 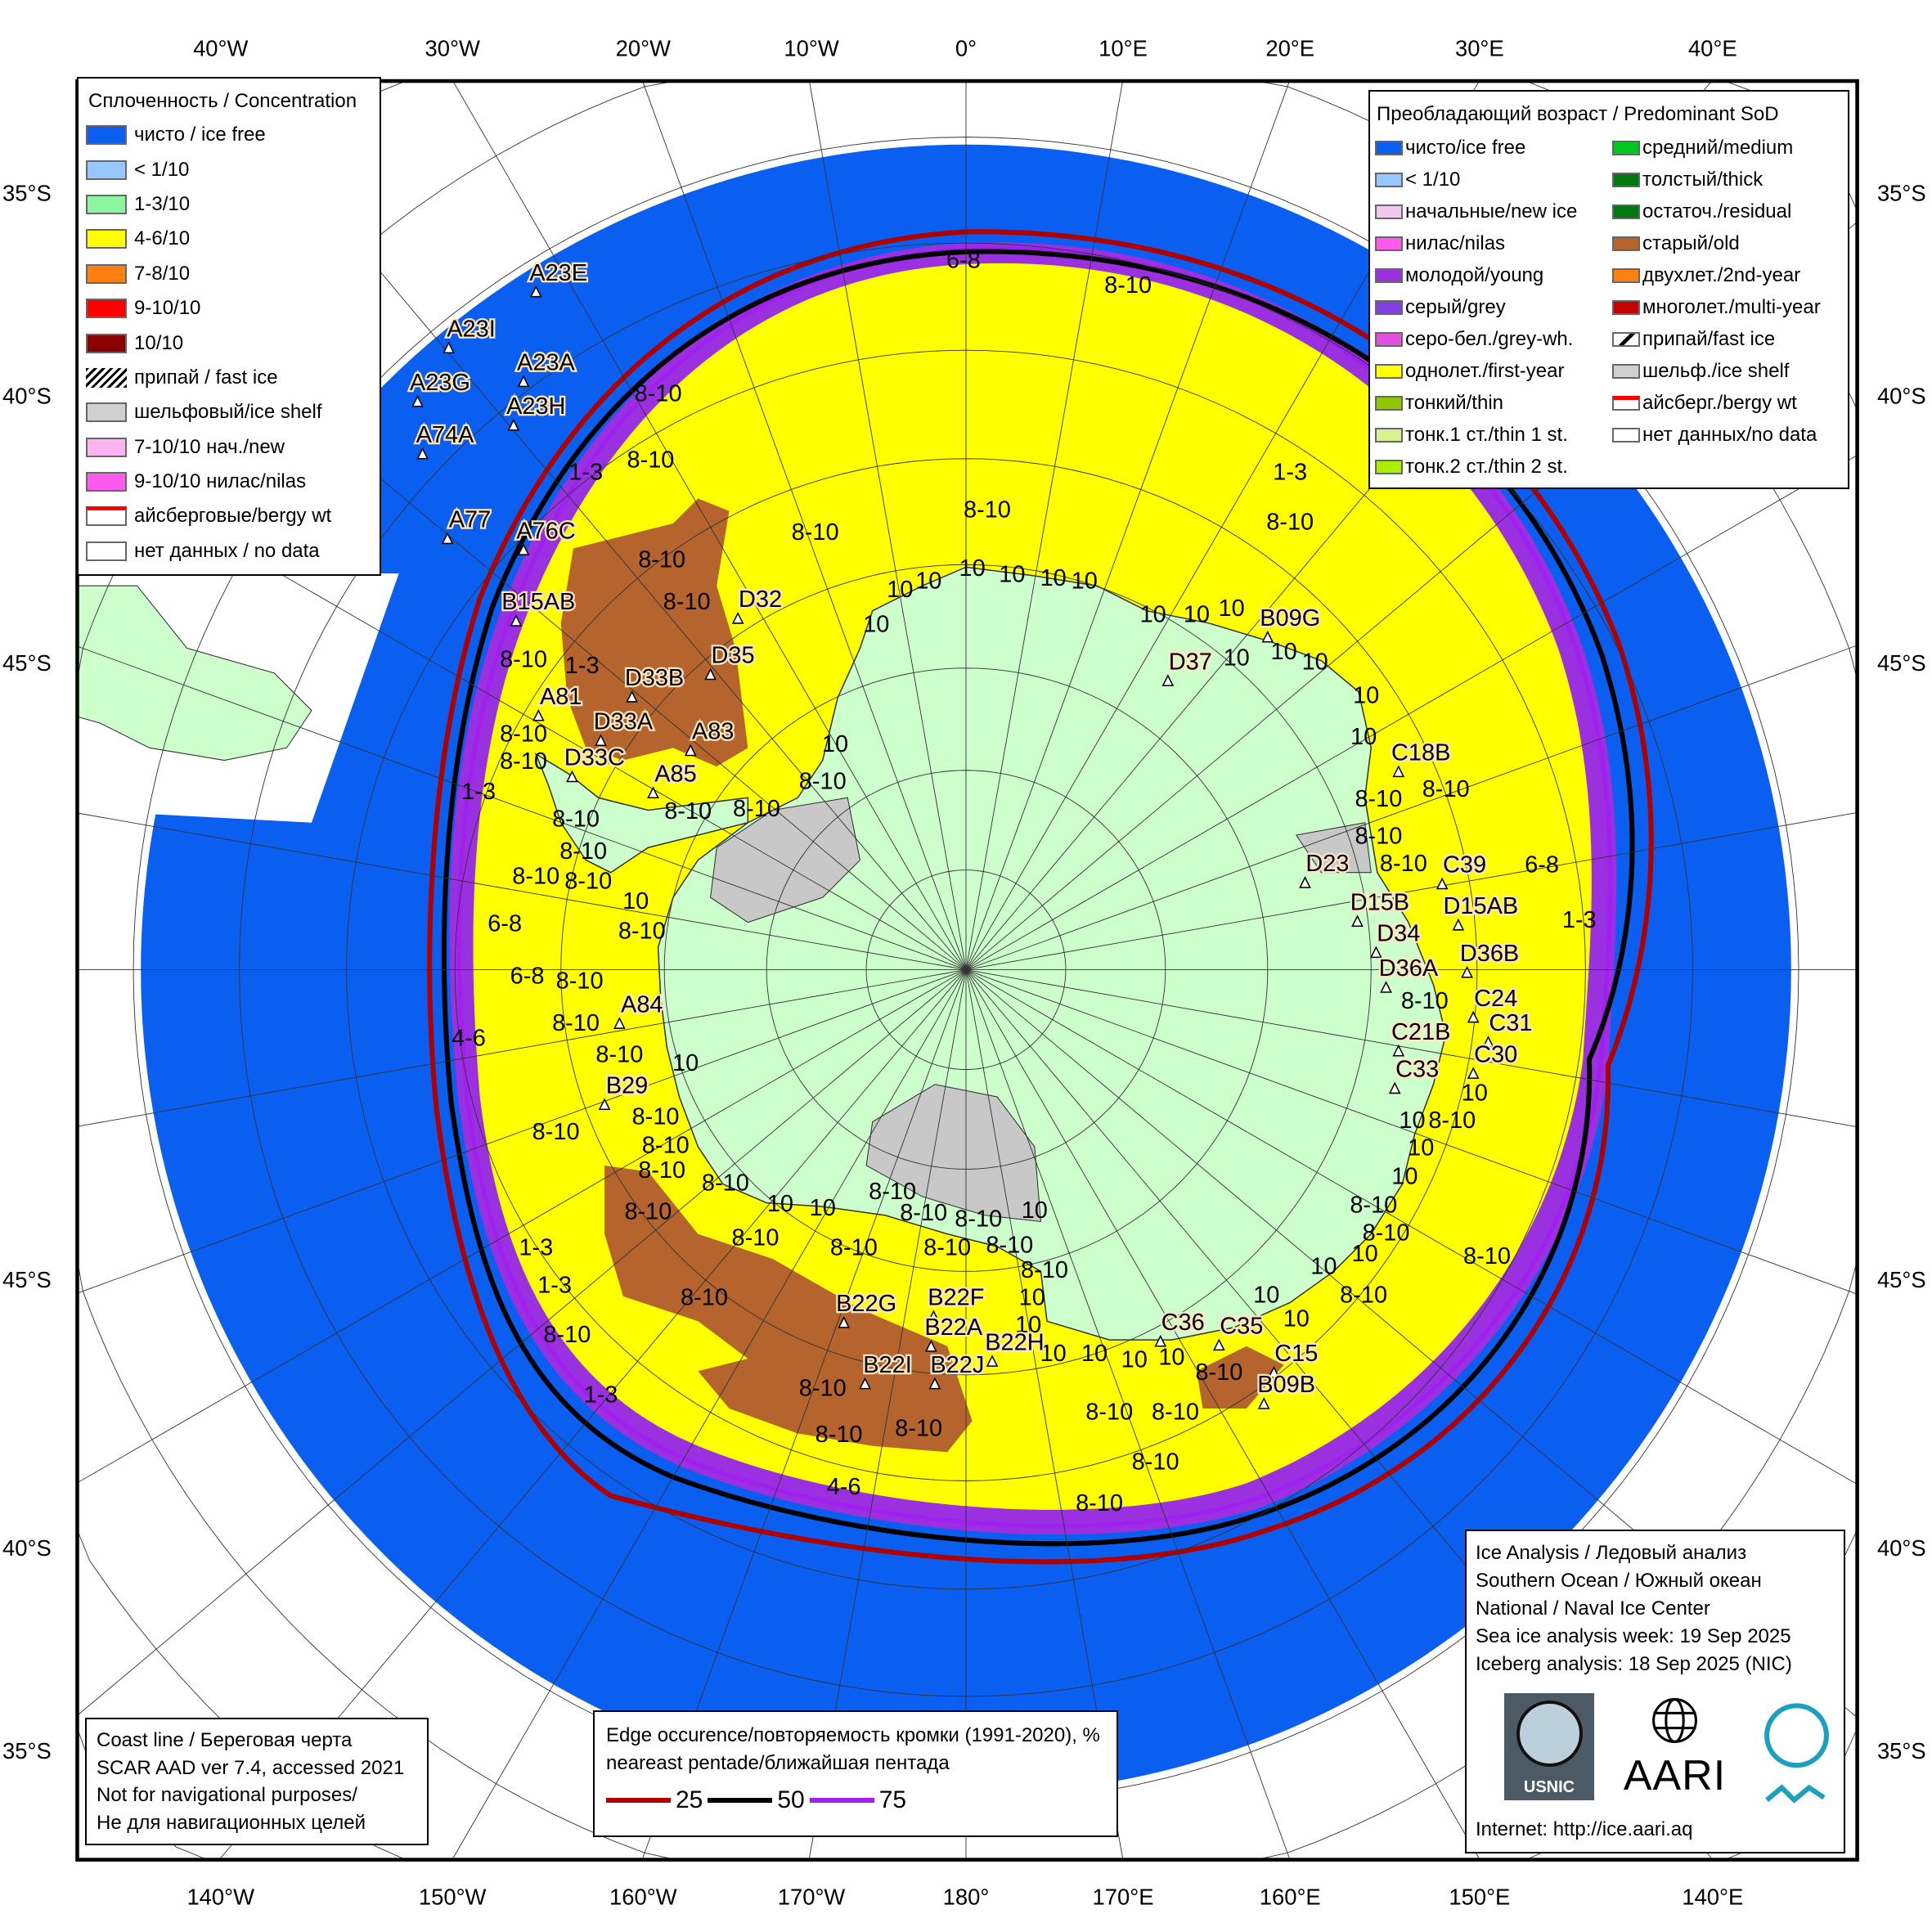 What do you see at coordinates (1714, 339) in the screenshot?
I see `legend-item: припай/fast ice` at bounding box center [1714, 339].